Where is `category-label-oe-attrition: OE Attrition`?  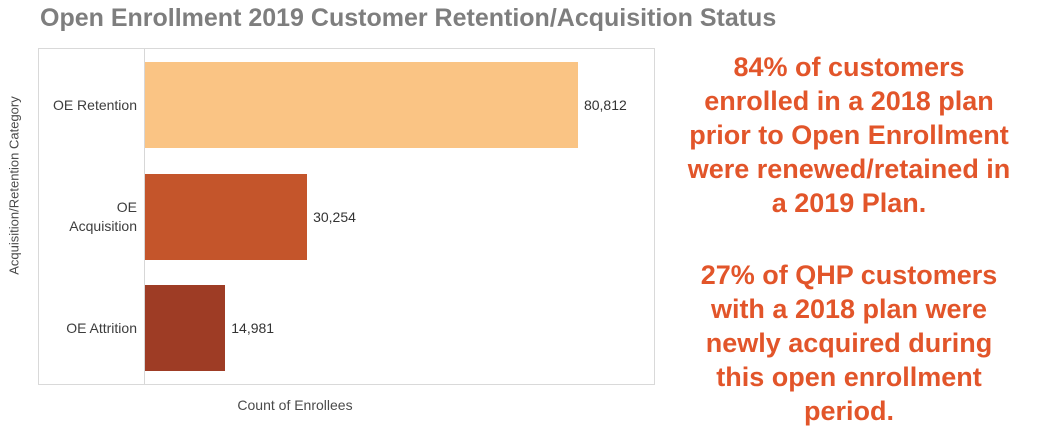 category-label-oe-attrition: OE Attrition is located at coordinates (91, 328).